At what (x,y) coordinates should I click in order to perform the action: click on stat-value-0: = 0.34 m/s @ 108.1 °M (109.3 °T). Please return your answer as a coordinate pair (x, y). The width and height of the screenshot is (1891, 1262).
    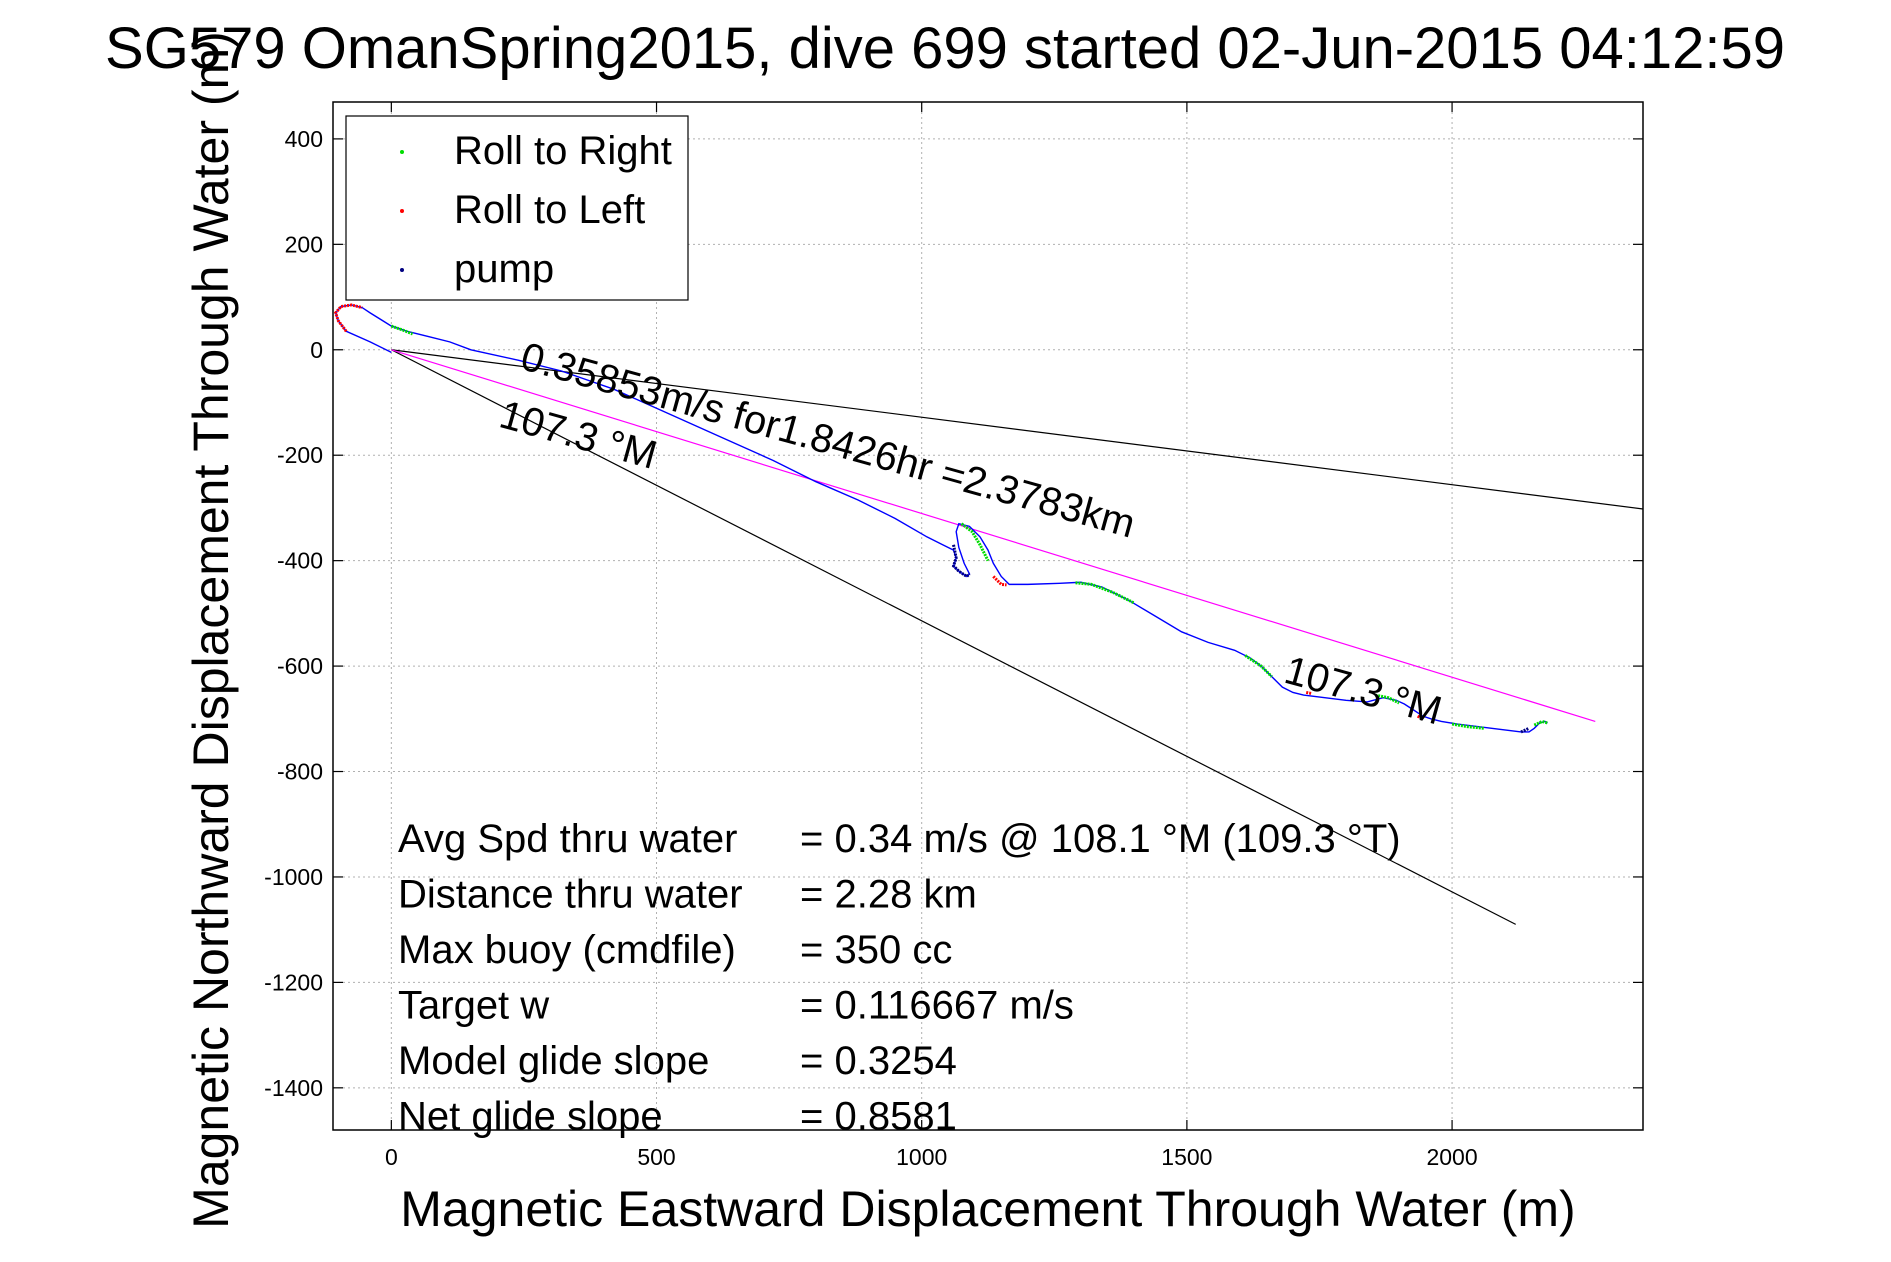
    Looking at the image, I should click on (1100, 839).